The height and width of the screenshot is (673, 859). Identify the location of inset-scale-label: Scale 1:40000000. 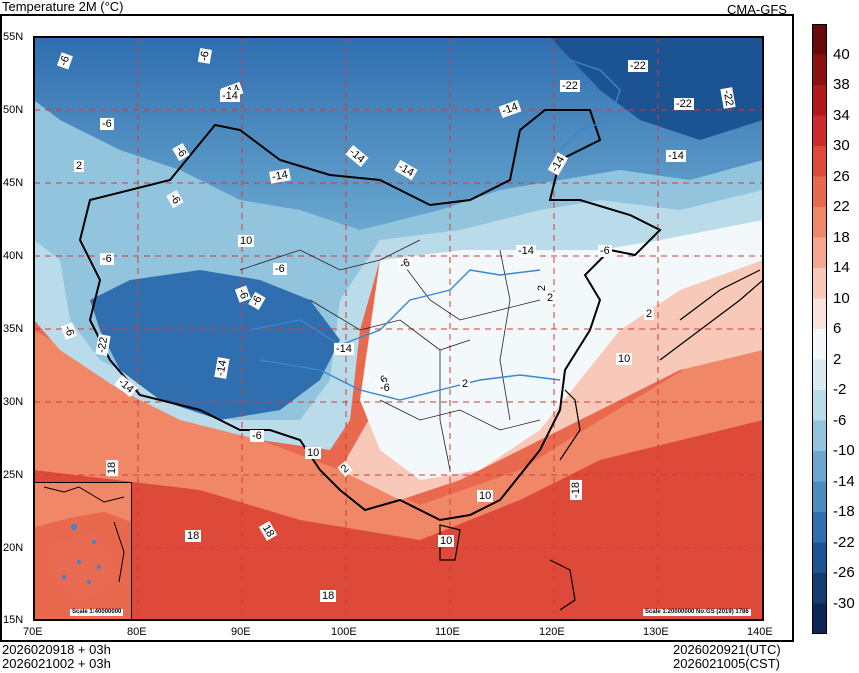
(97, 612).